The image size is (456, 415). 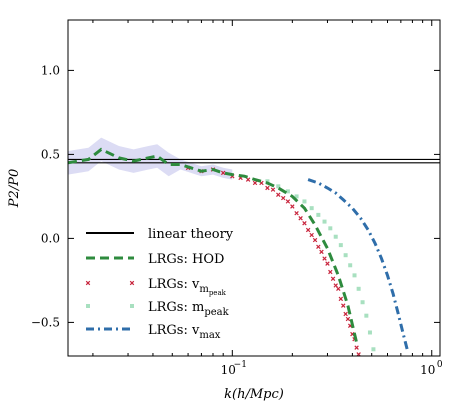 I want to click on legend-label: LRGs: HOD, so click(x=186, y=259).